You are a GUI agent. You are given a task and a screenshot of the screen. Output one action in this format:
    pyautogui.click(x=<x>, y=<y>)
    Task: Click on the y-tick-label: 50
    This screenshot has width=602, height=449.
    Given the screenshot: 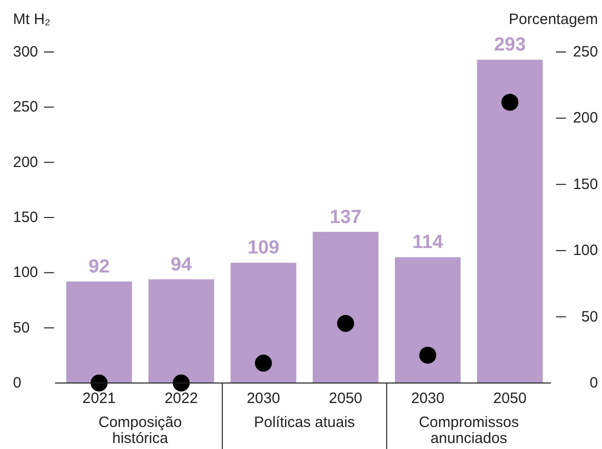 What is the action you would take?
    pyautogui.click(x=21, y=327)
    